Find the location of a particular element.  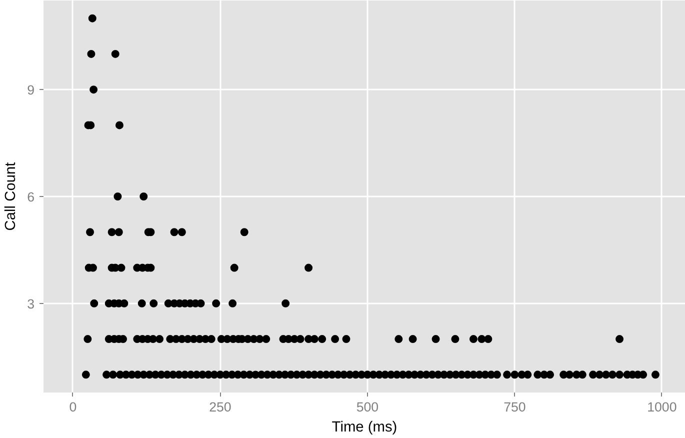

x-tick-label: 250 is located at coordinates (220, 407).